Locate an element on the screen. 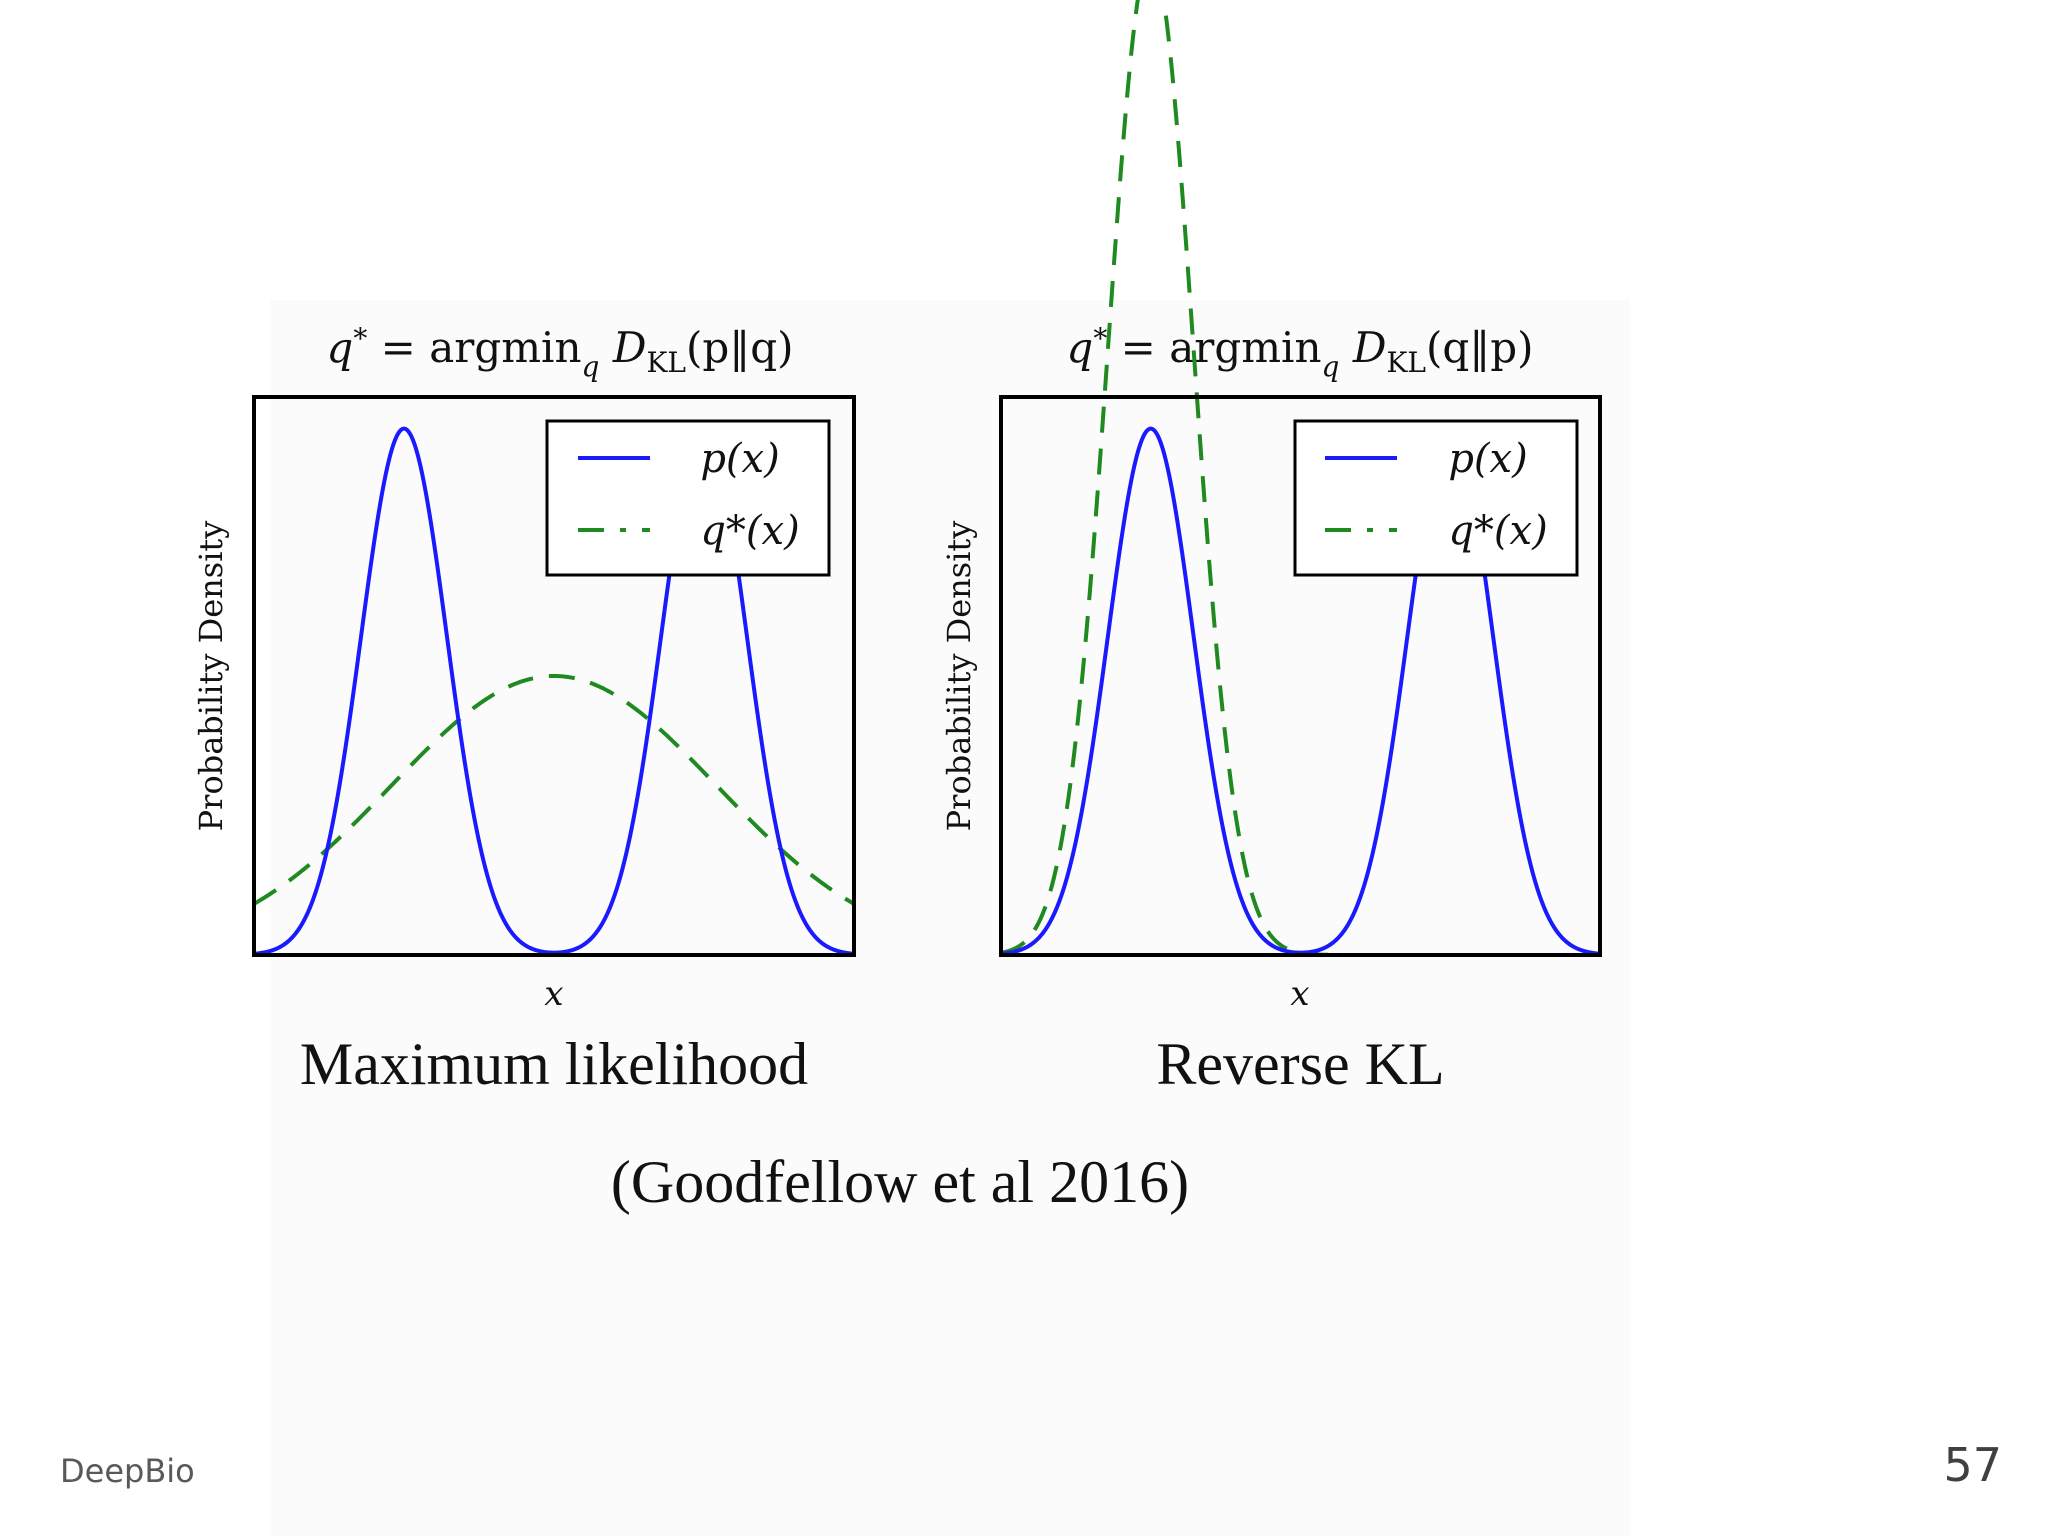 The height and width of the screenshot is (1536, 2048). caption-reverse-kl: Reverse KL is located at coordinates (1300, 1064).